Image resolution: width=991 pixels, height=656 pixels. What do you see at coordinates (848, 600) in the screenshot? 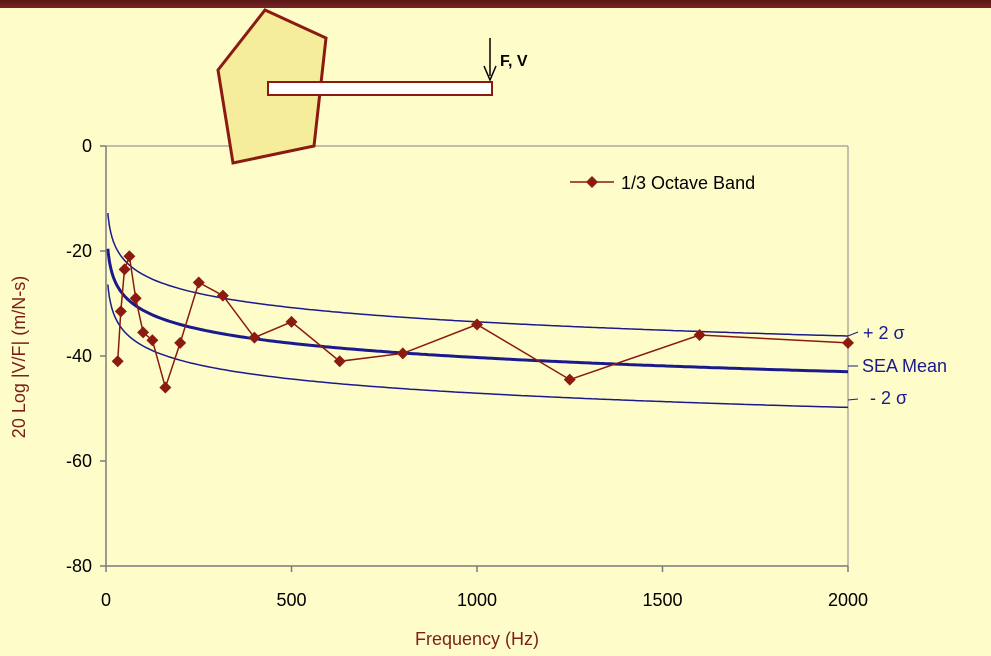
I see `x-tick-label: 2000` at bounding box center [848, 600].